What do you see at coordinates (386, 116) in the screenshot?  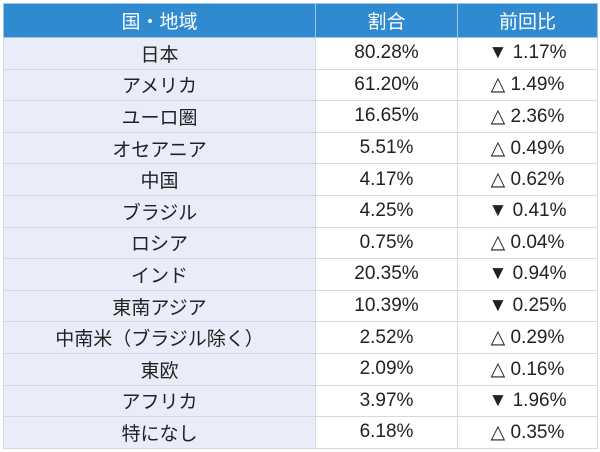 I see `share-cell: 16.65%` at bounding box center [386, 116].